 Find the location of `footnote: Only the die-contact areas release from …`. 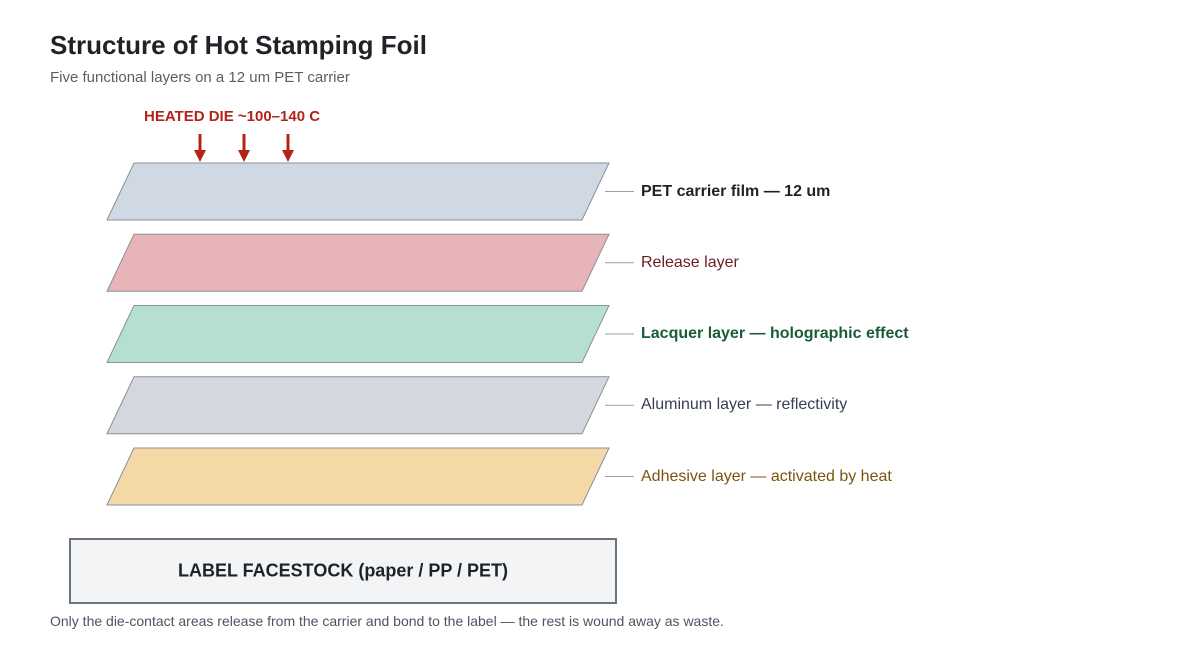

footnote: Only the die-contact areas release from … is located at coordinates (387, 621).